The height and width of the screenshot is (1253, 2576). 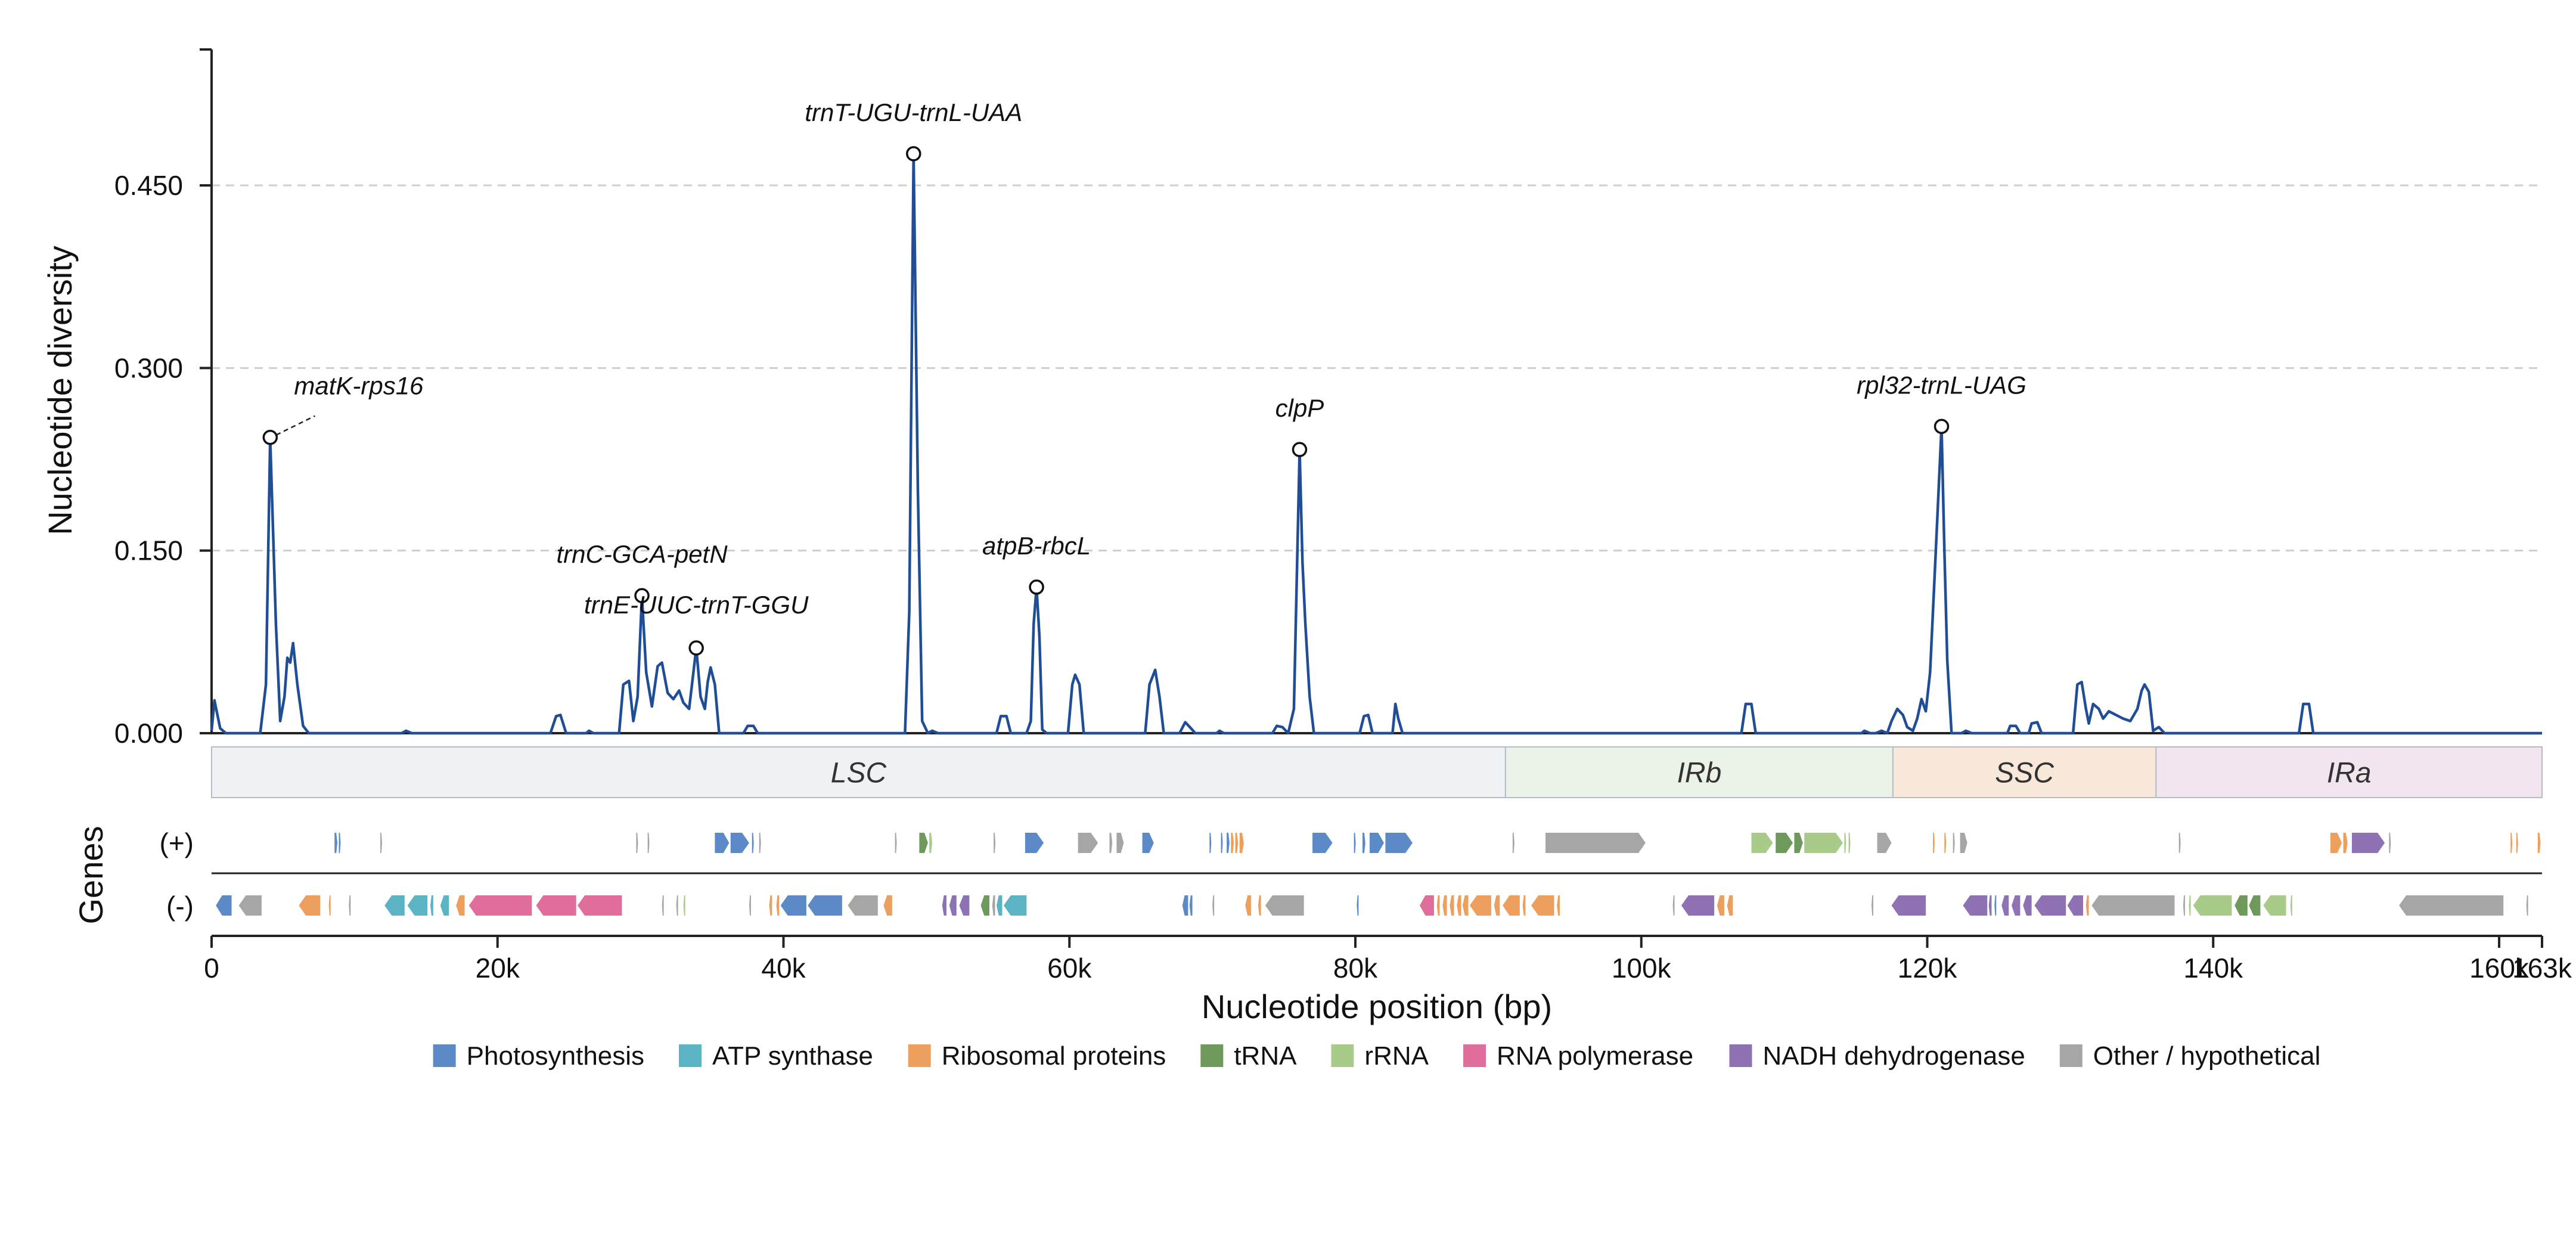 What do you see at coordinates (920, 1055) in the screenshot?
I see `legend-swatch-ribo` at bounding box center [920, 1055].